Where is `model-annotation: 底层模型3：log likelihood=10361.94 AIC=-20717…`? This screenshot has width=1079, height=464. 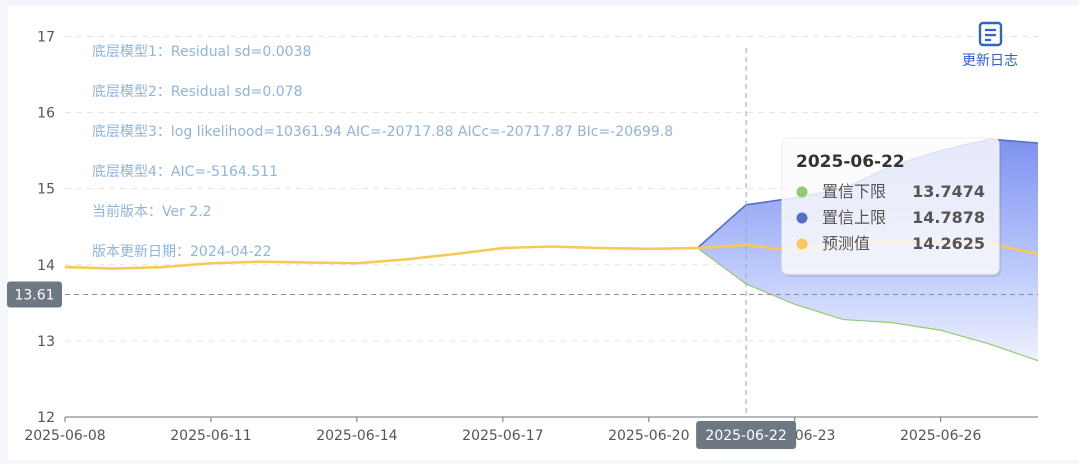 model-annotation: 底层模型3：log likelihood=10361.94 AIC=-20717… is located at coordinates (382, 132).